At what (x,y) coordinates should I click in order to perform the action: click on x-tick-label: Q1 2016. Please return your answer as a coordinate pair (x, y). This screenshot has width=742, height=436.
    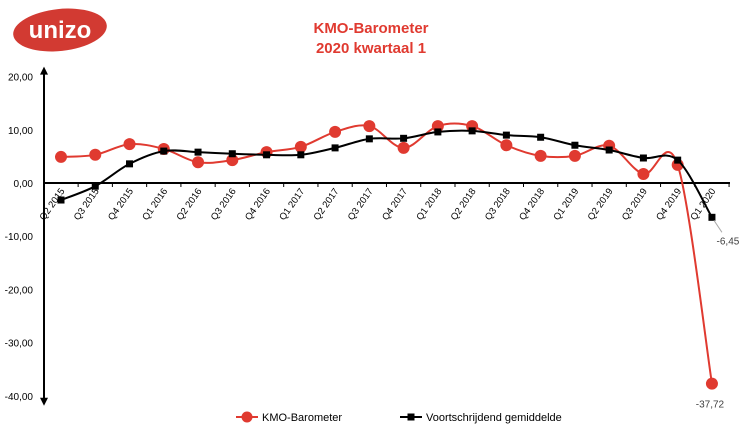
    Looking at the image, I should click on (155, 204).